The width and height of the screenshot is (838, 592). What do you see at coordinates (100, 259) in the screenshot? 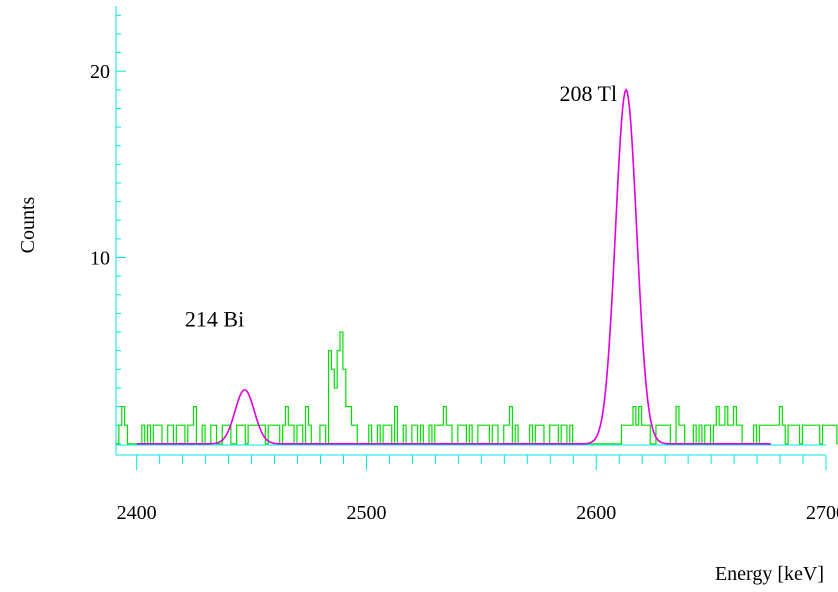
I see `y-tick-label: 10` at bounding box center [100, 259].